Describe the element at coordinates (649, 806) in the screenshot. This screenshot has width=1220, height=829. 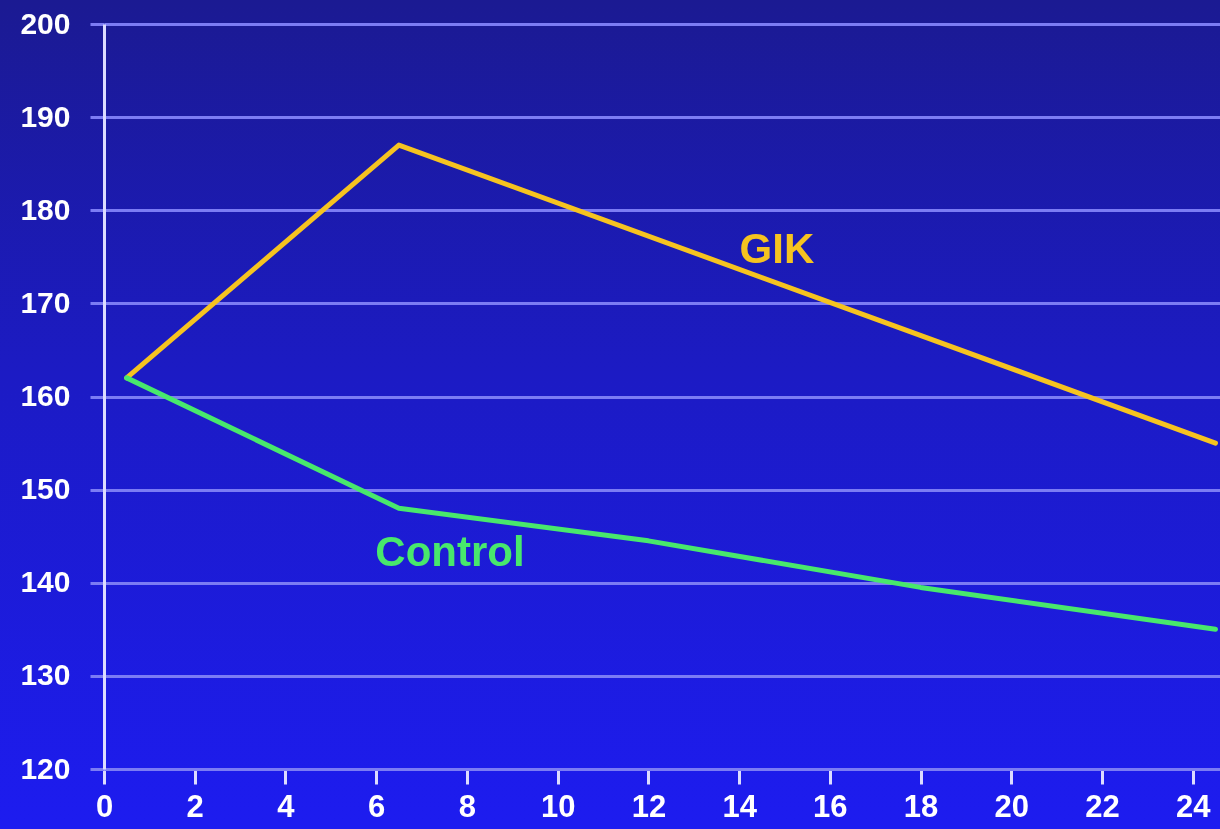
I see `x-tick-label: 12` at that location.